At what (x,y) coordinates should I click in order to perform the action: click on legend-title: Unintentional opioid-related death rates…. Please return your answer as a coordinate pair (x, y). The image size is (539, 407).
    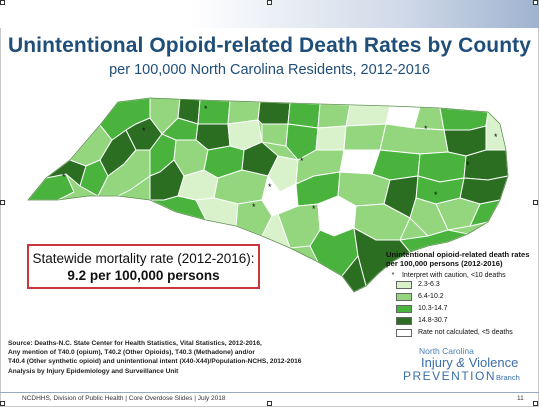
    Looking at the image, I should click on (458, 259).